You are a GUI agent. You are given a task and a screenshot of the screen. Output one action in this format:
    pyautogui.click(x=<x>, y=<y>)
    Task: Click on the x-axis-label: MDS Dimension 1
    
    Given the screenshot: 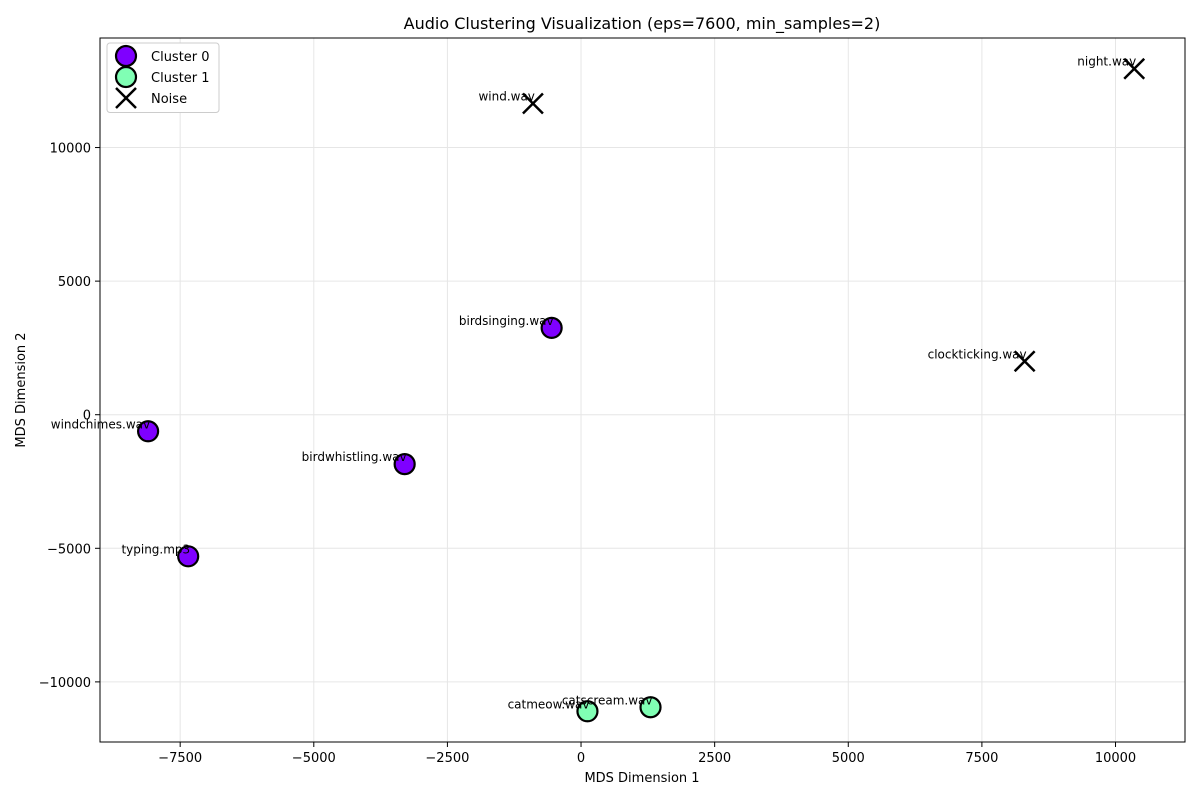 What is the action you would take?
    pyautogui.click(x=641, y=778)
    